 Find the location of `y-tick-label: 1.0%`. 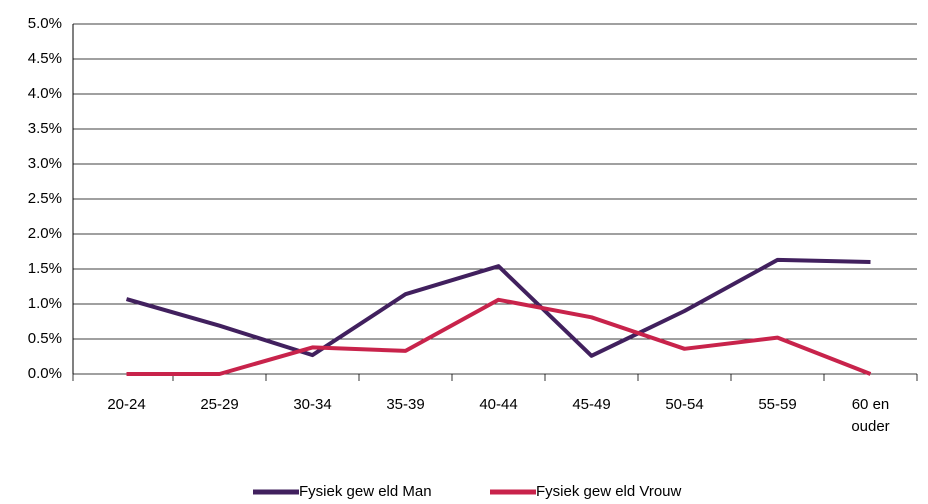

y-tick-label: 1.0% is located at coordinates (45, 303).